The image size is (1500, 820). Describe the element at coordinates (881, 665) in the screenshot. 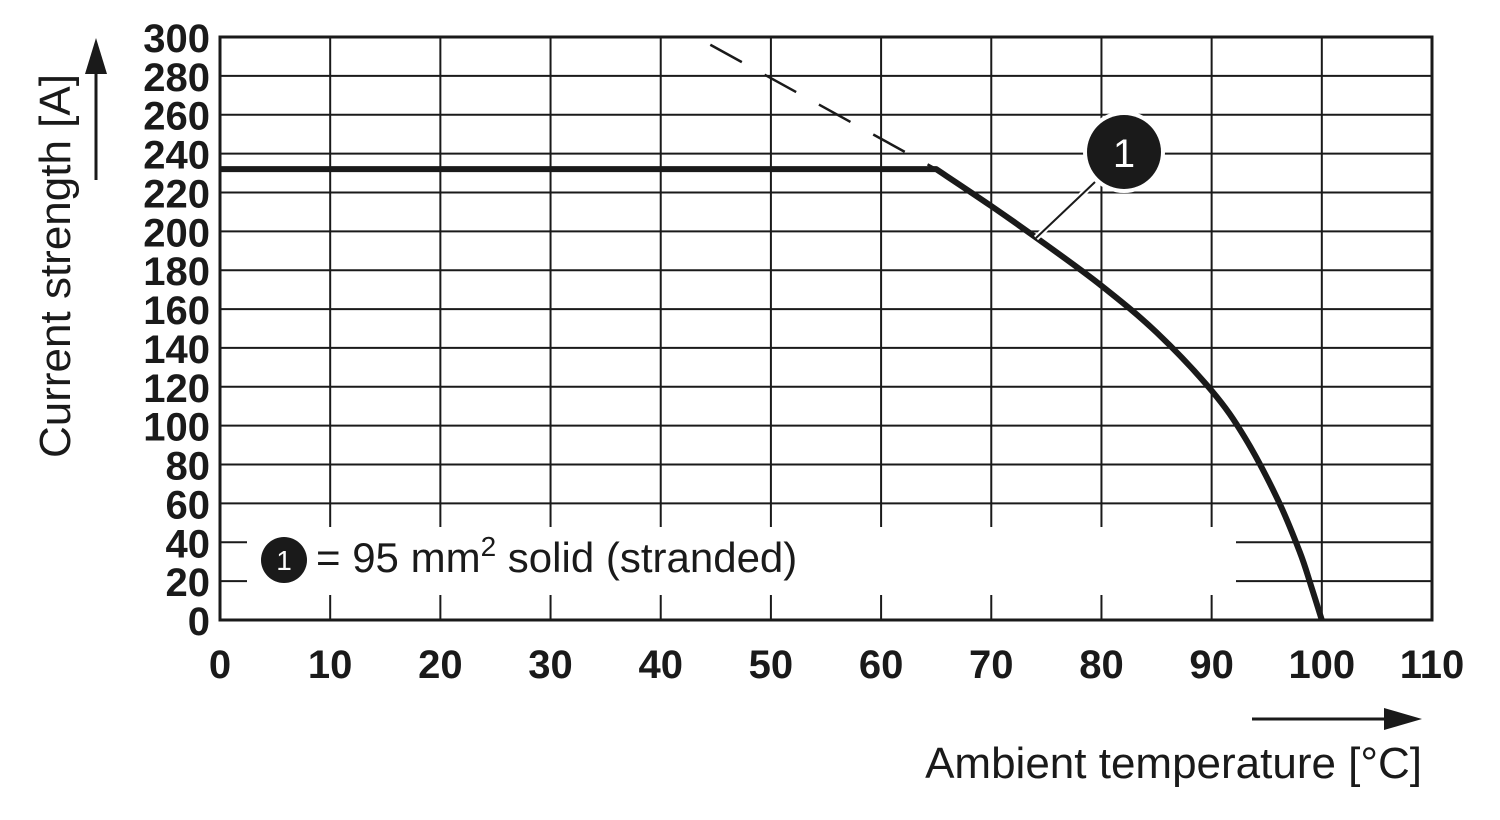

I see `x-tick-label: 60` at that location.